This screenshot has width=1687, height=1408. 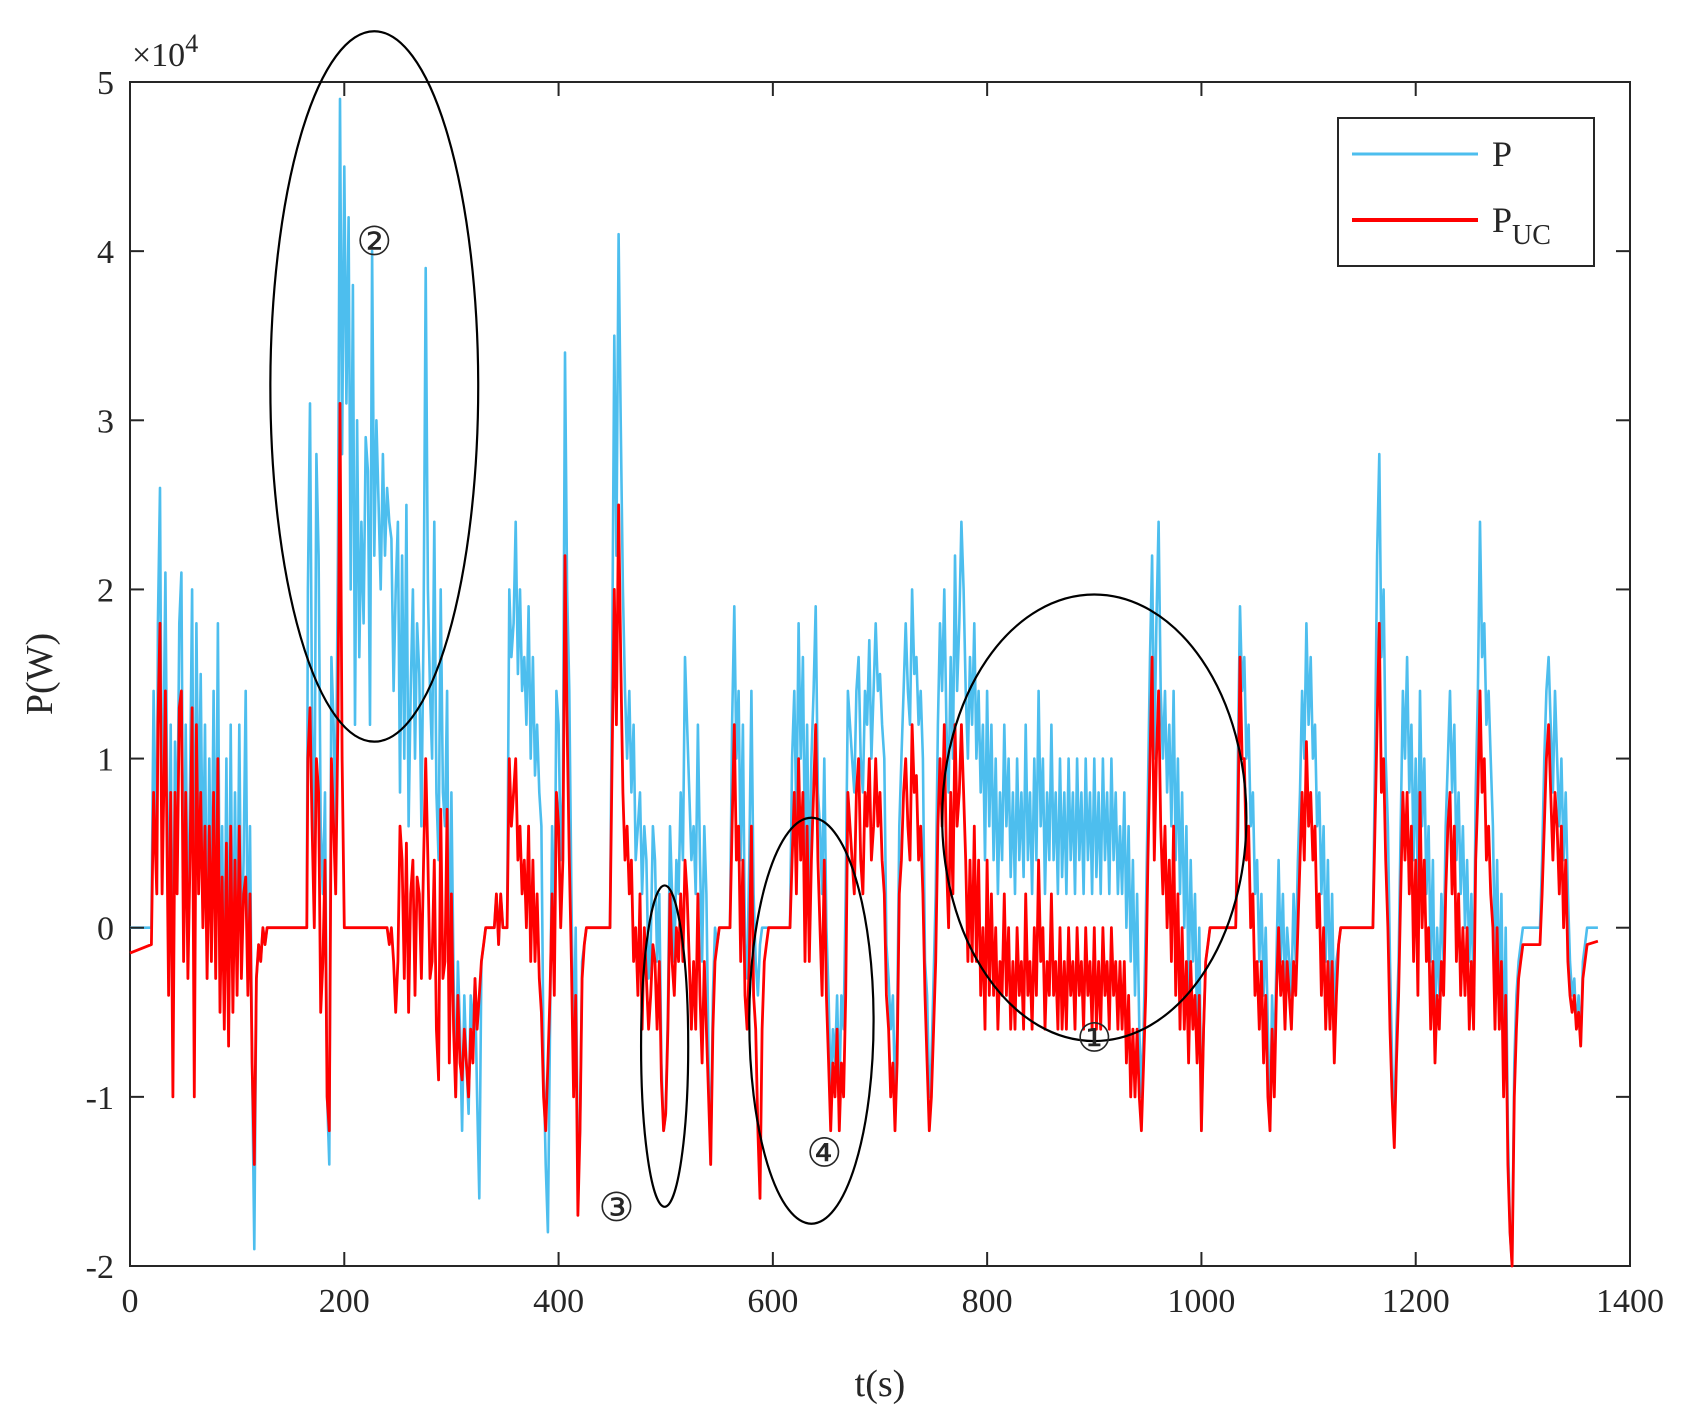 What do you see at coordinates (616, 1207) in the screenshot?
I see `annotation-label-3: ③` at bounding box center [616, 1207].